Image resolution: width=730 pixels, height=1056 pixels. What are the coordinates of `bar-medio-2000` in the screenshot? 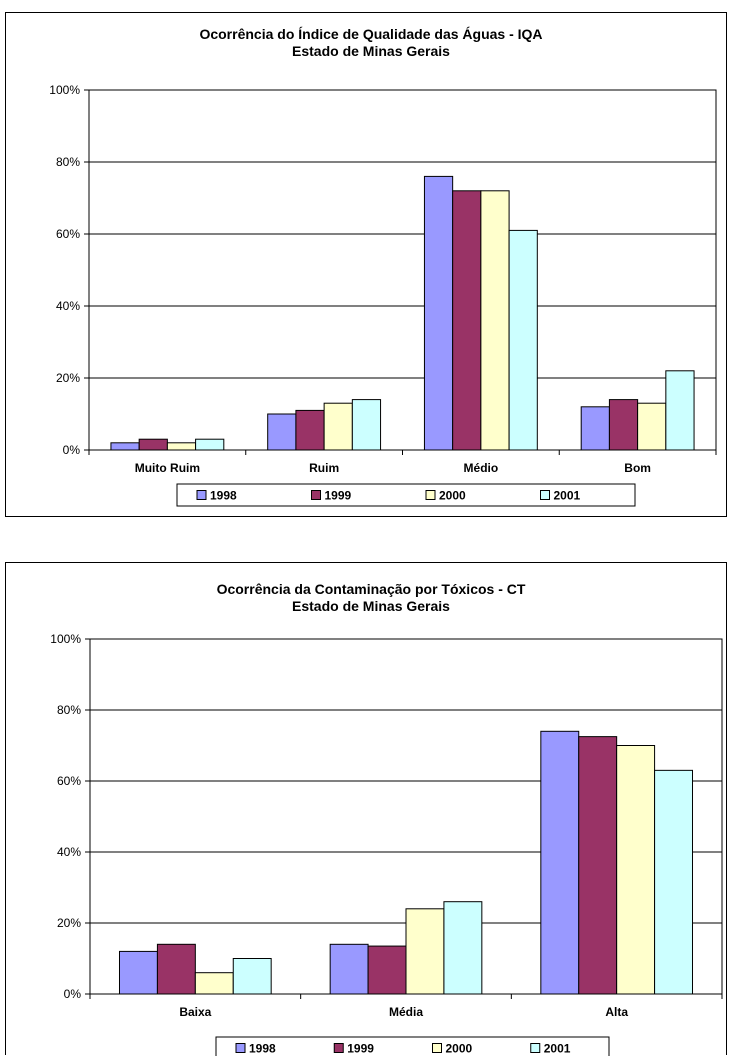 It's located at (495, 320).